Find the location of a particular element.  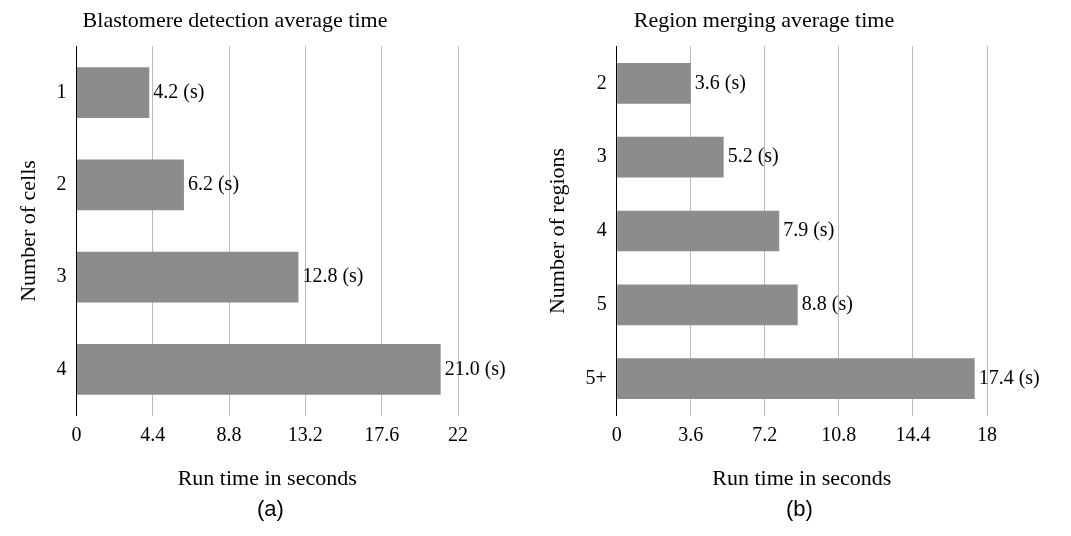

x-tick-label: 8.8 is located at coordinates (229, 433).